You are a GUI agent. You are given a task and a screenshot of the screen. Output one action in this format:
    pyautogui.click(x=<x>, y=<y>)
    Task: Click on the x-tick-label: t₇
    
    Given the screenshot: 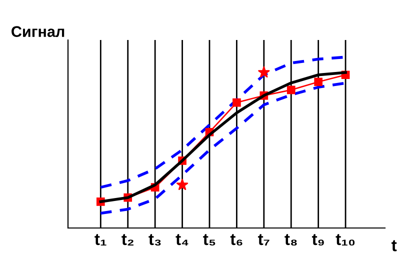 What is the action you would take?
    pyautogui.click(x=264, y=240)
    